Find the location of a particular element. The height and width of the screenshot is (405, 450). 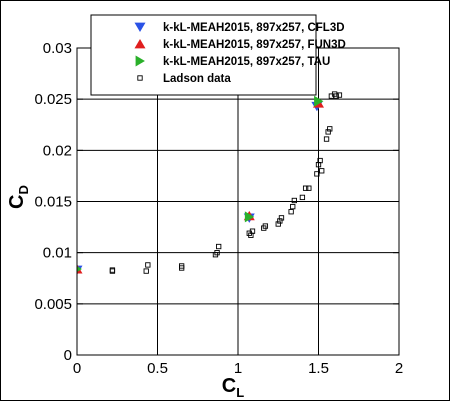

legend-label-2: k-kL-MEAH2015, 897x257, TAU is located at coordinates (246, 62).